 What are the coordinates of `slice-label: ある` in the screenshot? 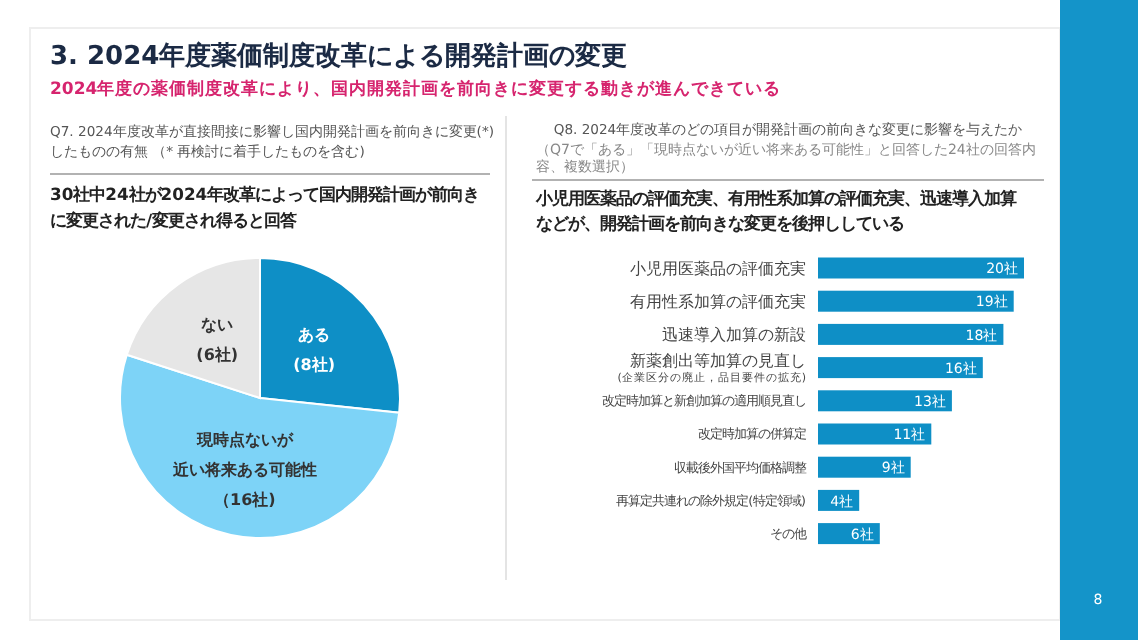 It's located at (314, 335).